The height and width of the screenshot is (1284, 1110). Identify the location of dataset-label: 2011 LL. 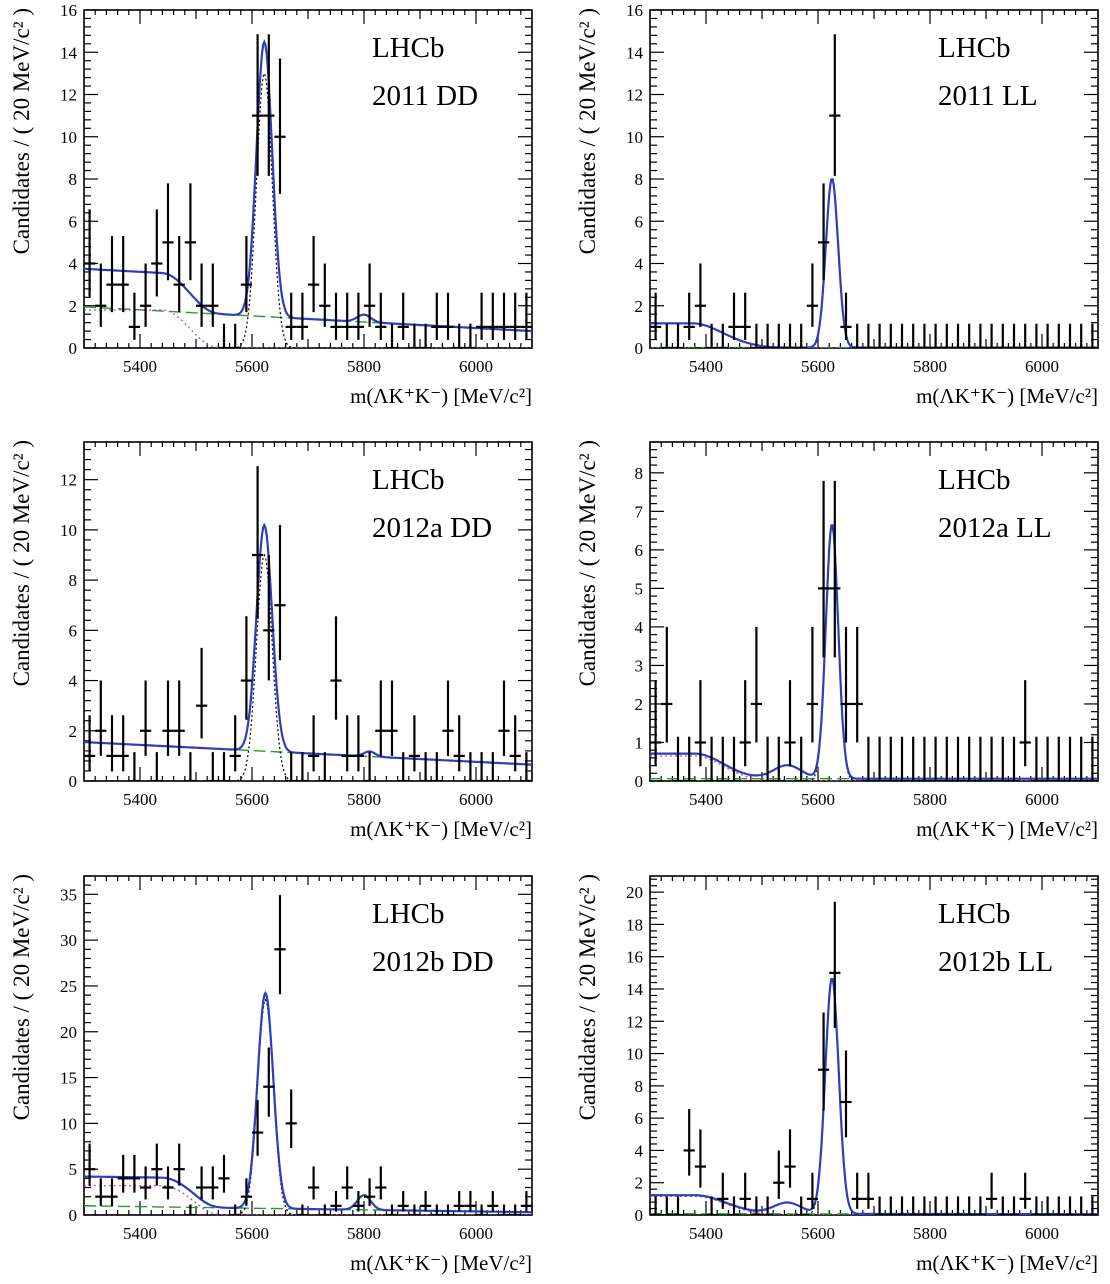
(988, 96).